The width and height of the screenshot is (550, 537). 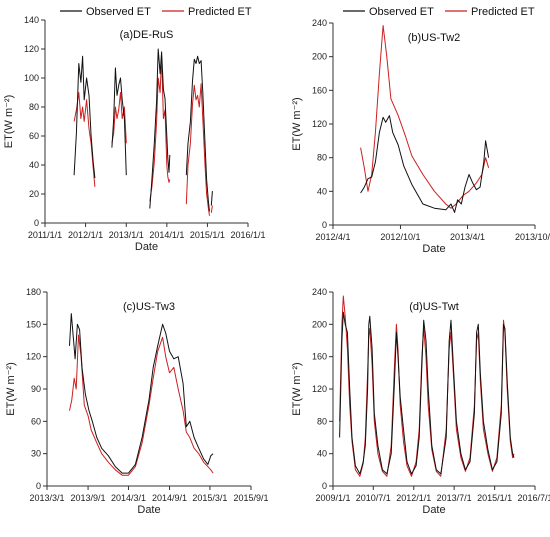 What do you see at coordinates (33, 324) in the screenshot?
I see `y-tick-label: 150` at bounding box center [33, 324].